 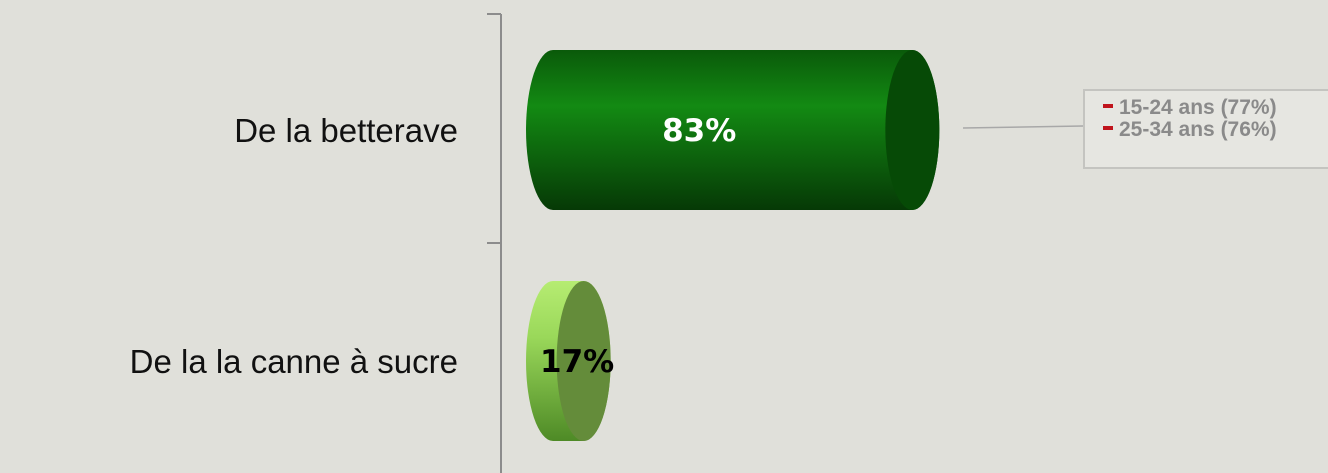 I want to click on category-label: De la betterave, so click(x=346, y=130).